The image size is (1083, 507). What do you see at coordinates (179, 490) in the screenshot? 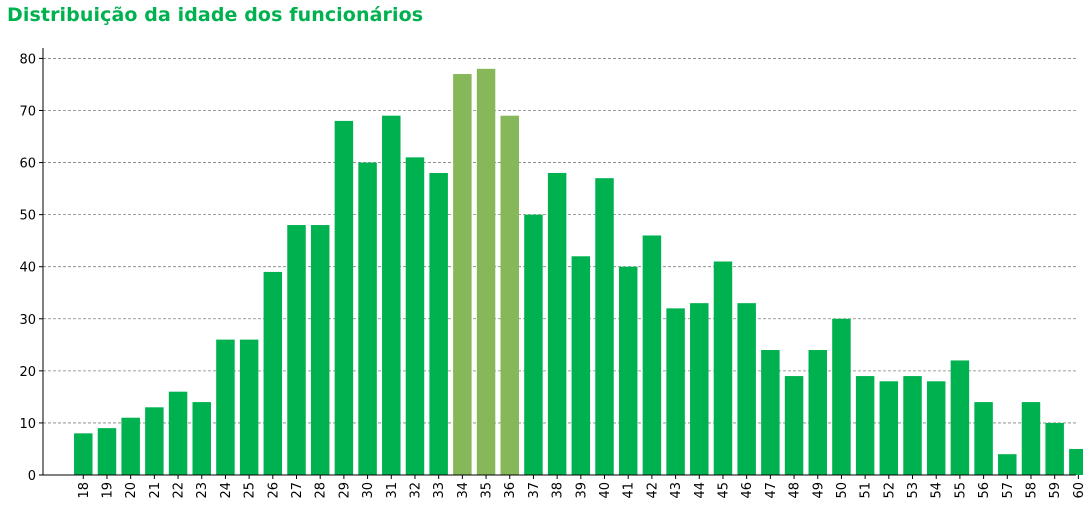
I see `x-tick-label: 22` at bounding box center [179, 490].